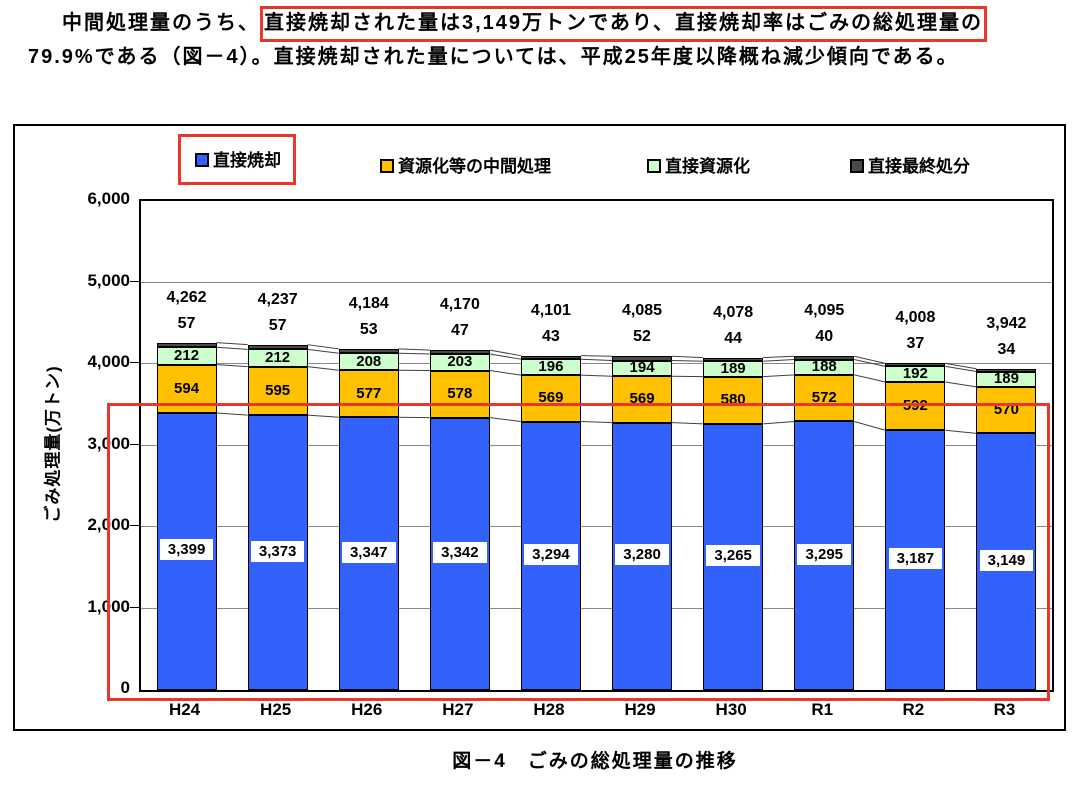 The image size is (1080, 792). What do you see at coordinates (733, 312) in the screenshot?
I see `bar-total-label: 4,078` at bounding box center [733, 312].